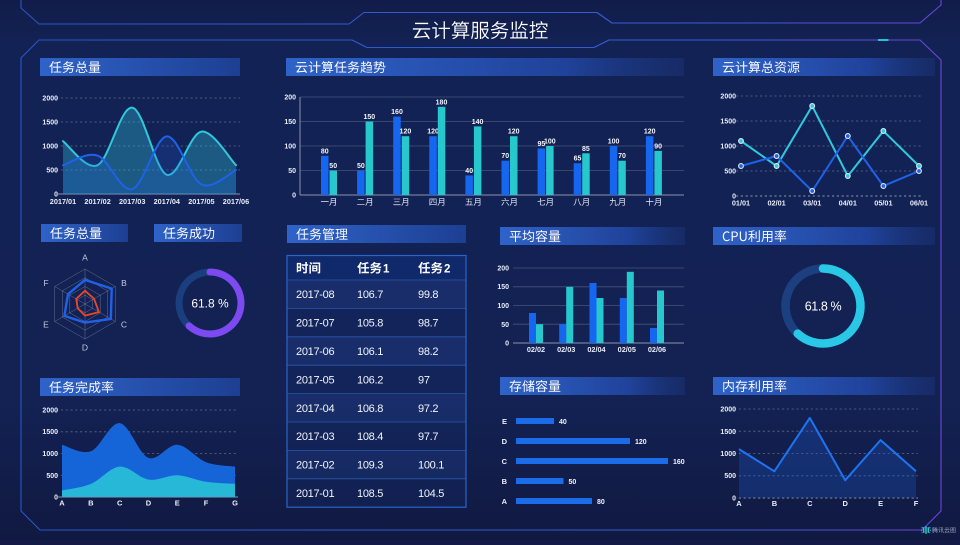  What do you see at coordinates (586, 149) in the screenshot?
I see `svg-text: 85` at bounding box center [586, 149].